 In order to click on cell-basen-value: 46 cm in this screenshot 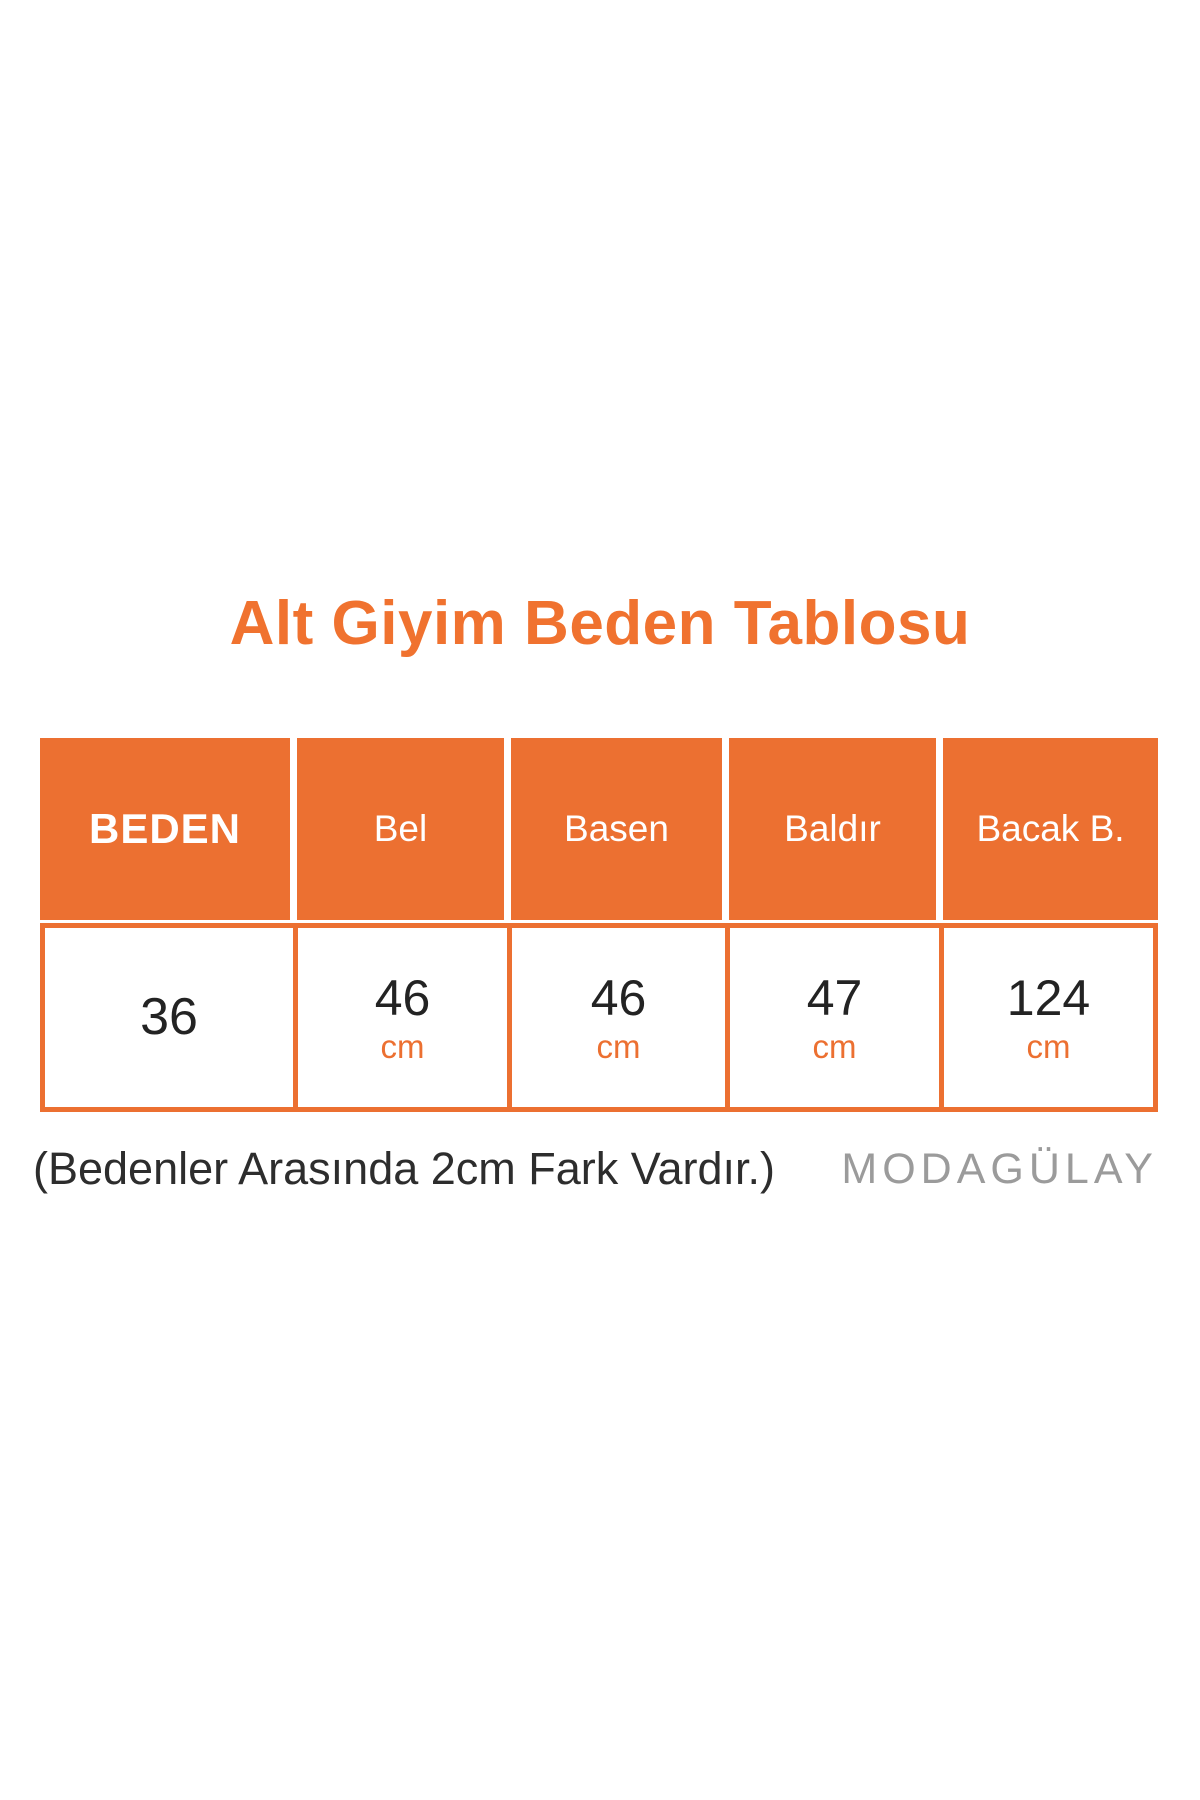, I will do `click(616, 1017)`.